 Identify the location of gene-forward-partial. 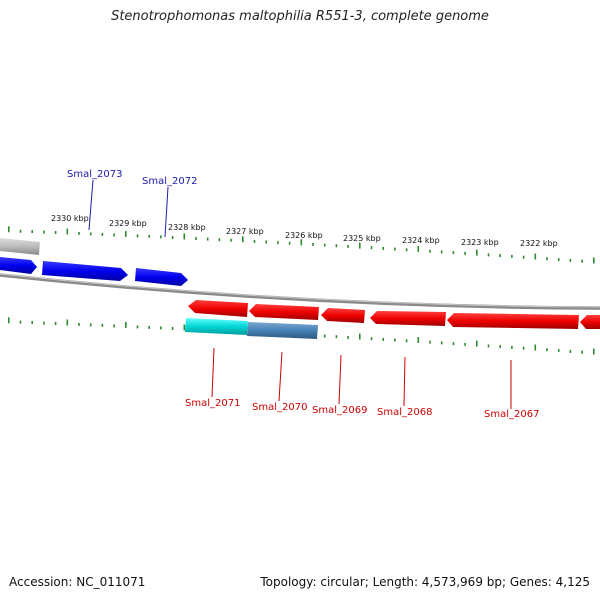
(18, 265).